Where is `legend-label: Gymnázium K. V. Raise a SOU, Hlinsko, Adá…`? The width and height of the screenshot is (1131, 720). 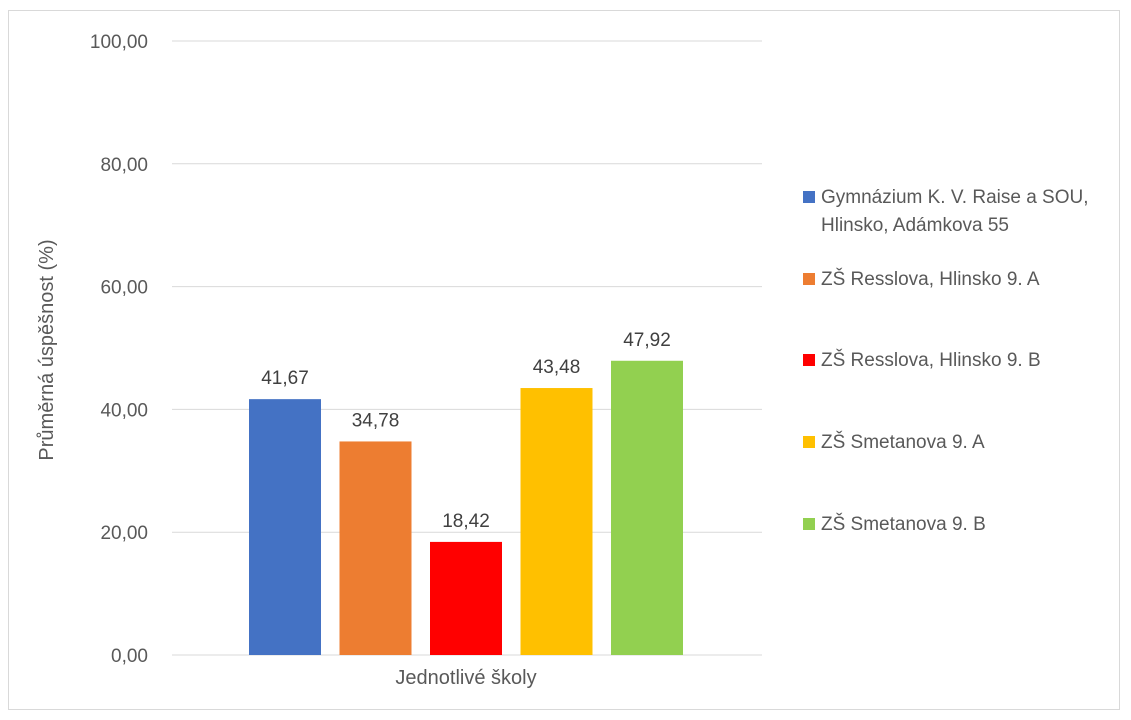
legend-label: Gymnázium K. V. Raise a SOU, Hlinsko, Adá… is located at coordinates (955, 211).